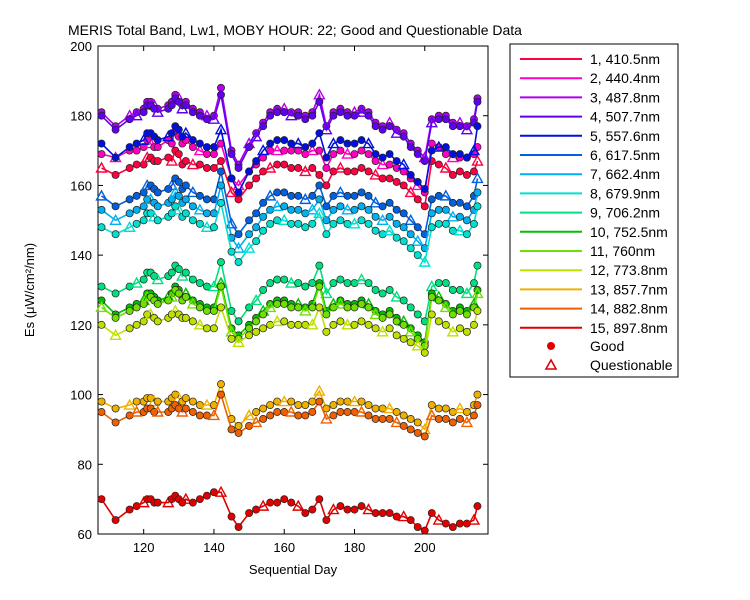 This screenshot has width=750, height=600. What do you see at coordinates (293, 569) in the screenshot?
I see `x-axis-label: Sequential Day` at bounding box center [293, 569].